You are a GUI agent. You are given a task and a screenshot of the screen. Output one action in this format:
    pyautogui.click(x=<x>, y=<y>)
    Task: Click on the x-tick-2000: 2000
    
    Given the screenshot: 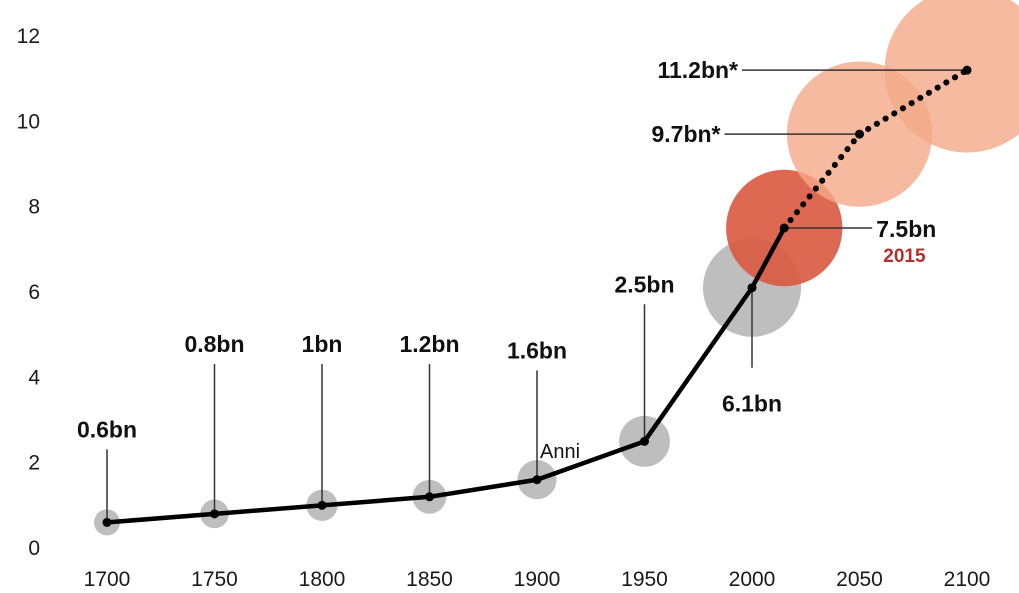 What is the action you would take?
    pyautogui.click(x=752, y=579)
    